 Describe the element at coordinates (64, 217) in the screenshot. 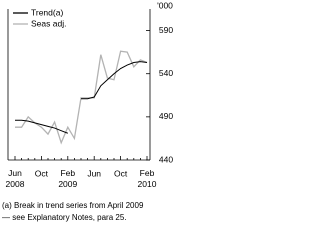

I see `footnote: — see Explanatory Notes, para 25.` at that location.